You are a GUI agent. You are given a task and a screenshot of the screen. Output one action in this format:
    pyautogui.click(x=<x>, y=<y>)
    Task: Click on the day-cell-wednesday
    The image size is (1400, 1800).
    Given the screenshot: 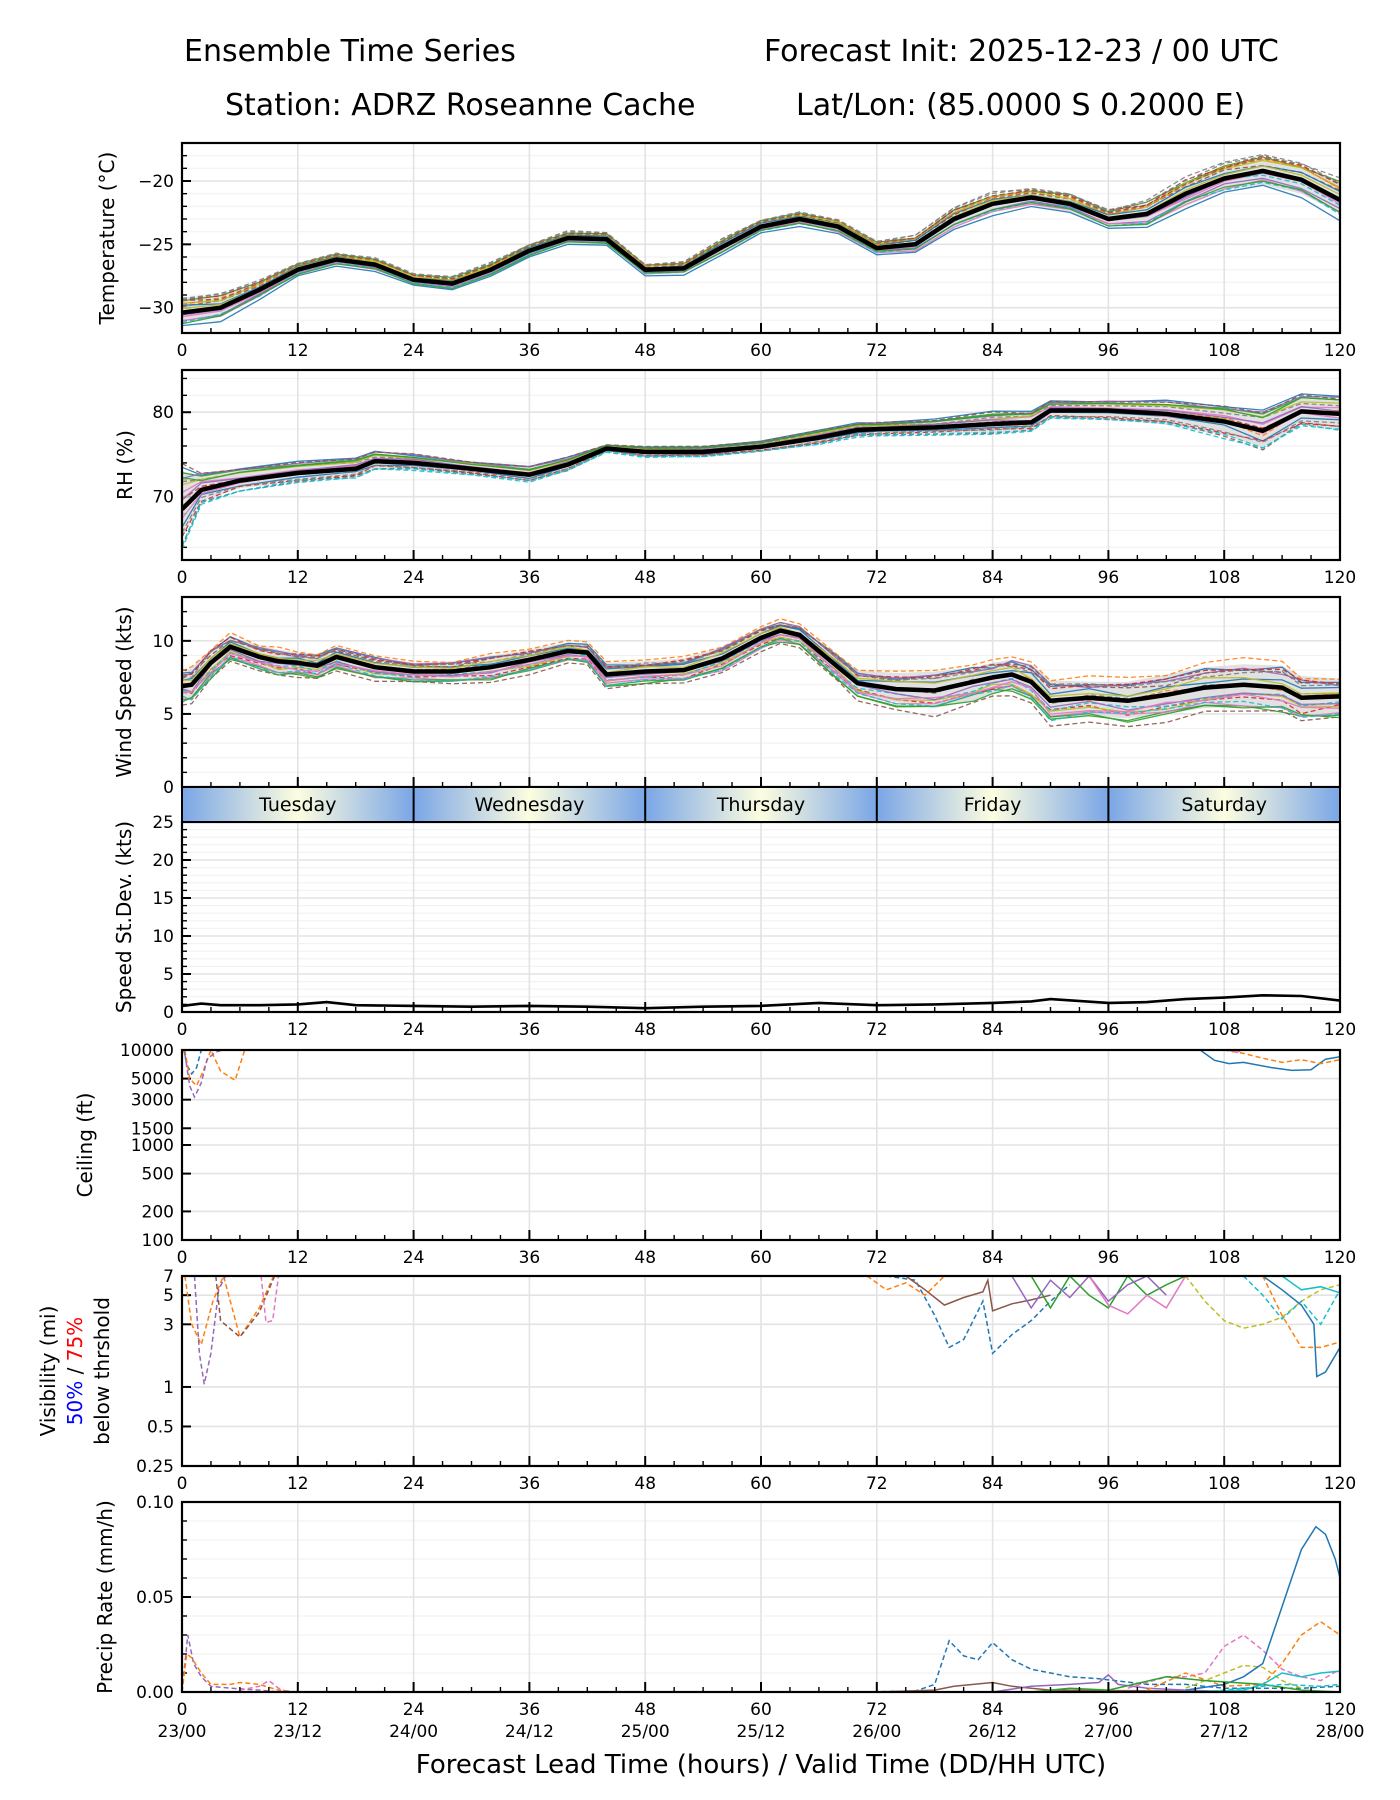 What is the action you would take?
    pyautogui.click(x=529, y=804)
    